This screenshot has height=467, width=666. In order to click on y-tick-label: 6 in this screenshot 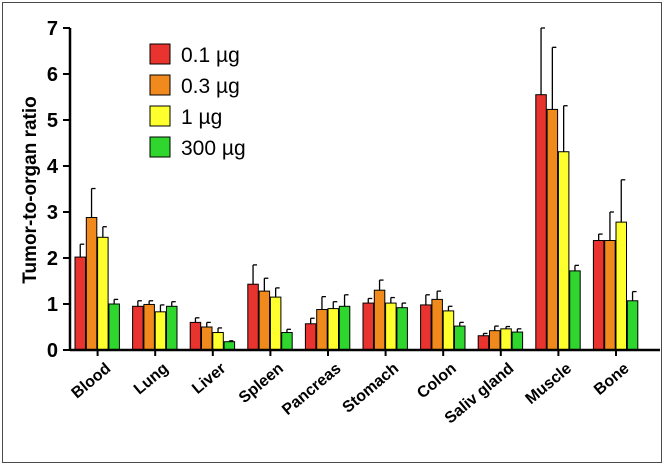, I will do `click(52, 75)`.